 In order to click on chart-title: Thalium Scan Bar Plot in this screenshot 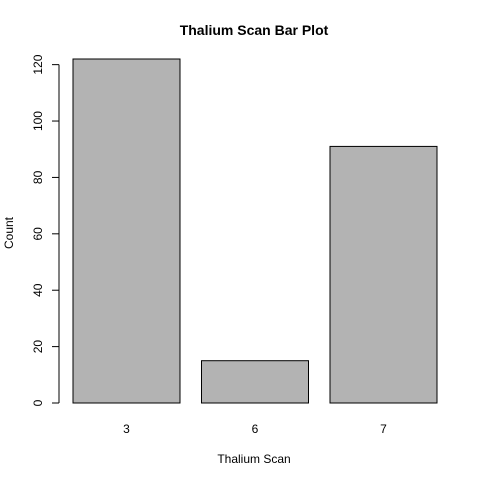, I will do `click(254, 30)`.